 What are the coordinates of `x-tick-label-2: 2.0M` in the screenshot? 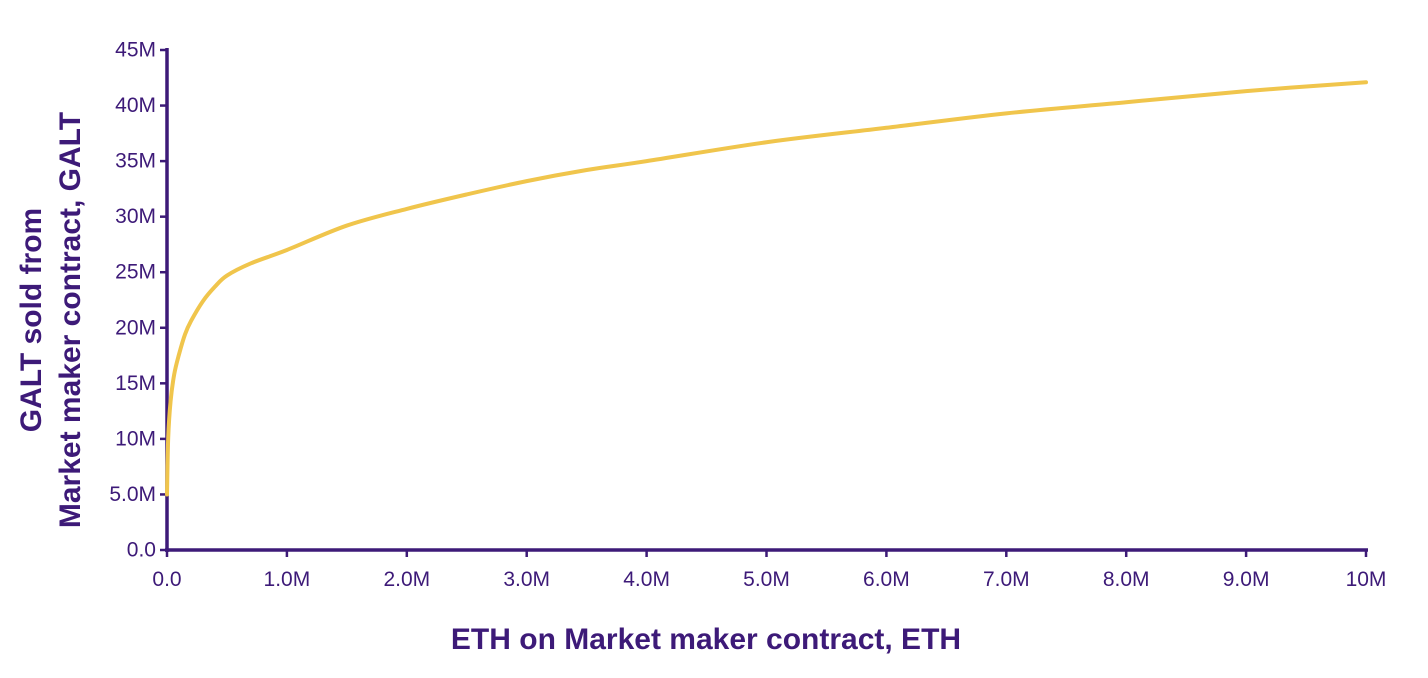 It's located at (406, 579).